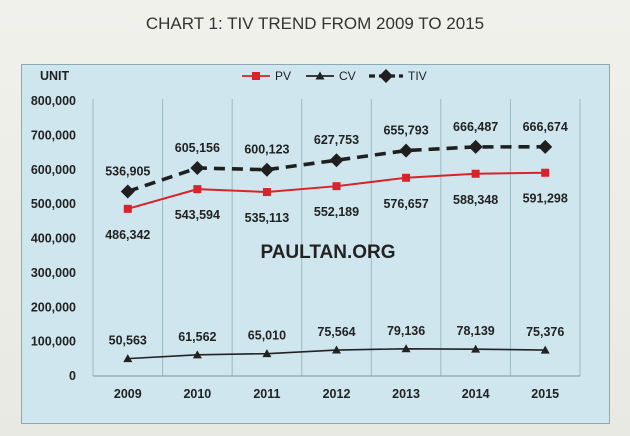 The width and height of the screenshot is (630, 436). I want to click on chart-title: CHART 1: TIV TREND FROM 2009 TO 2015, so click(315, 23).